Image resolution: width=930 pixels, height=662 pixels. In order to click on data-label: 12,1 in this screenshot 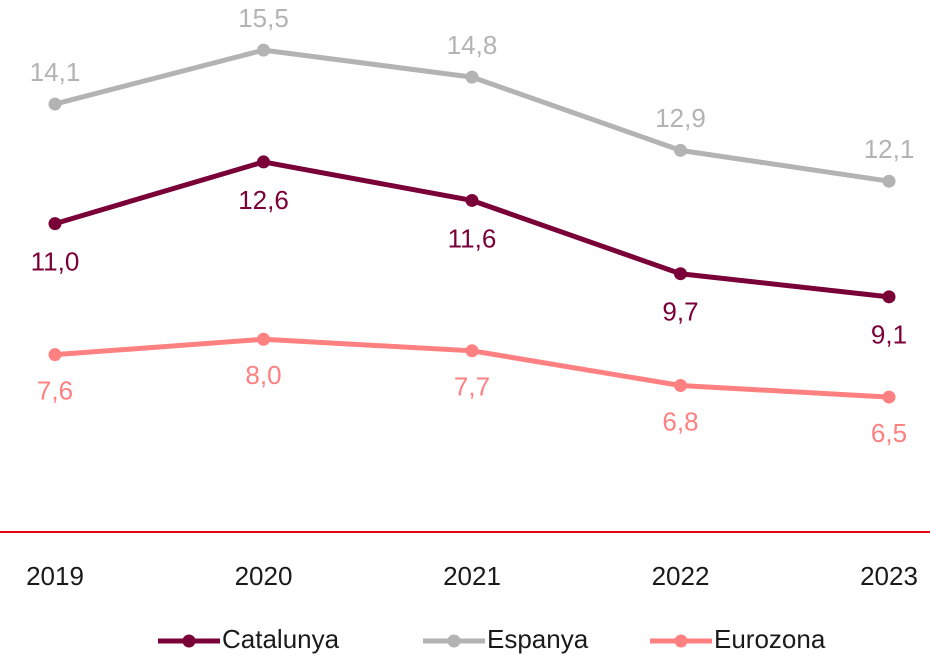, I will do `click(889, 149)`.